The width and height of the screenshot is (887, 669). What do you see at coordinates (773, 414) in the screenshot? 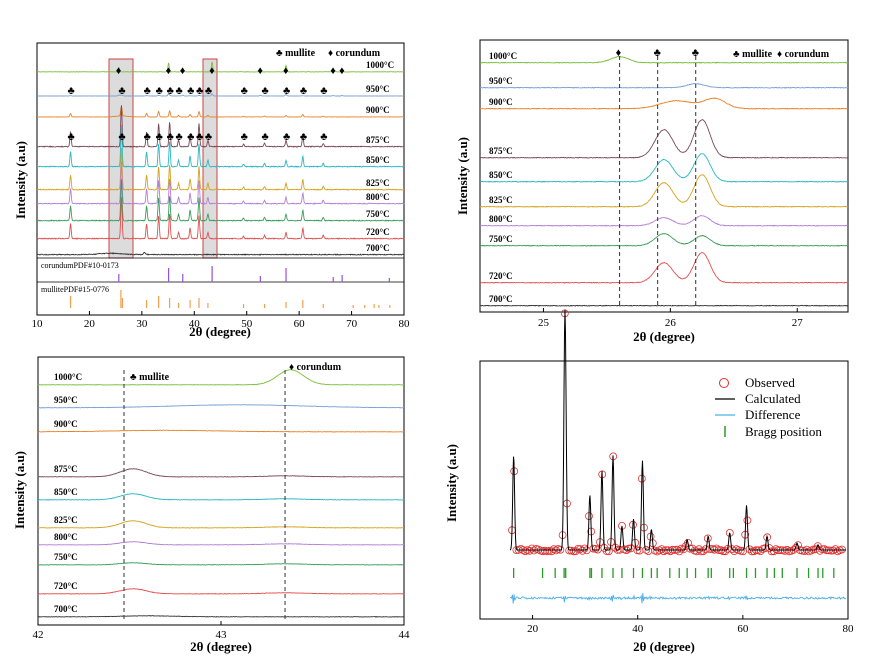
I see `legend-difference: Difference` at bounding box center [773, 414].